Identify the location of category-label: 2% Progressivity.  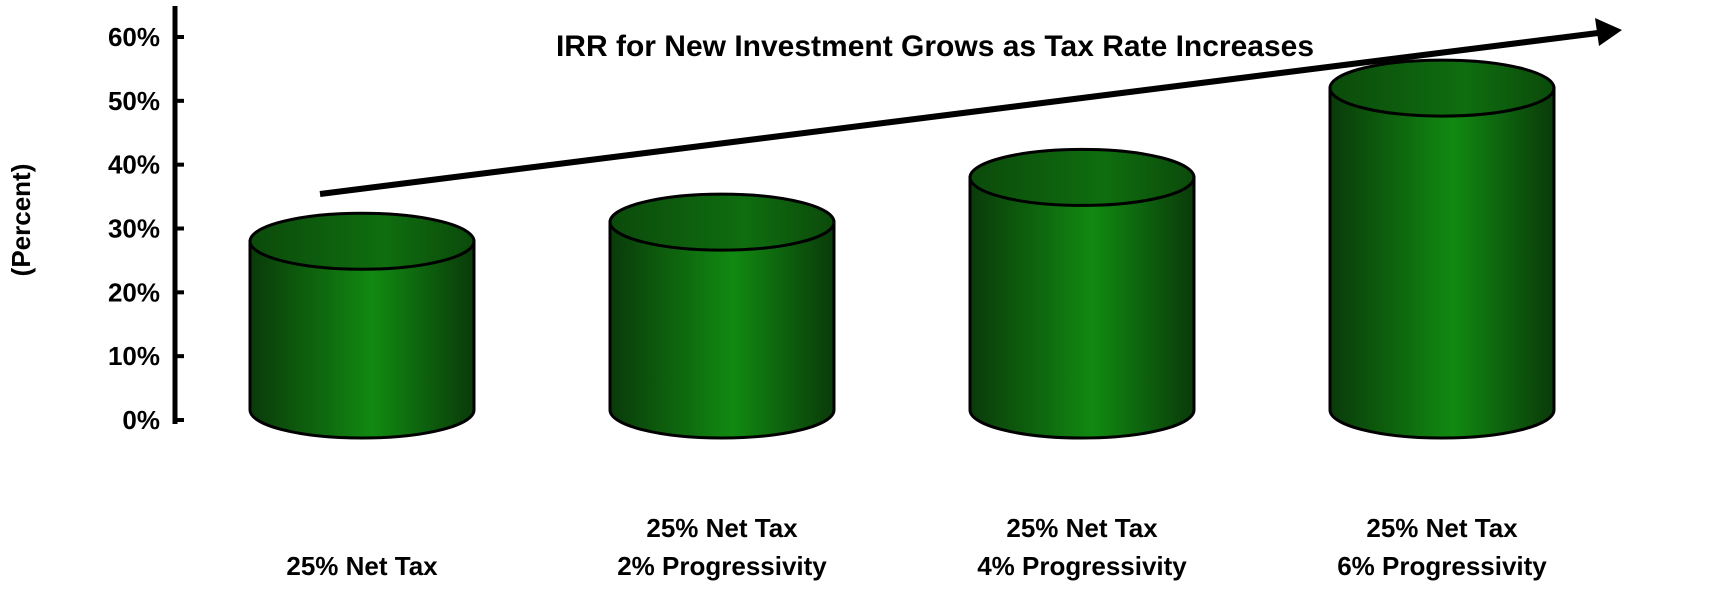
(722, 566).